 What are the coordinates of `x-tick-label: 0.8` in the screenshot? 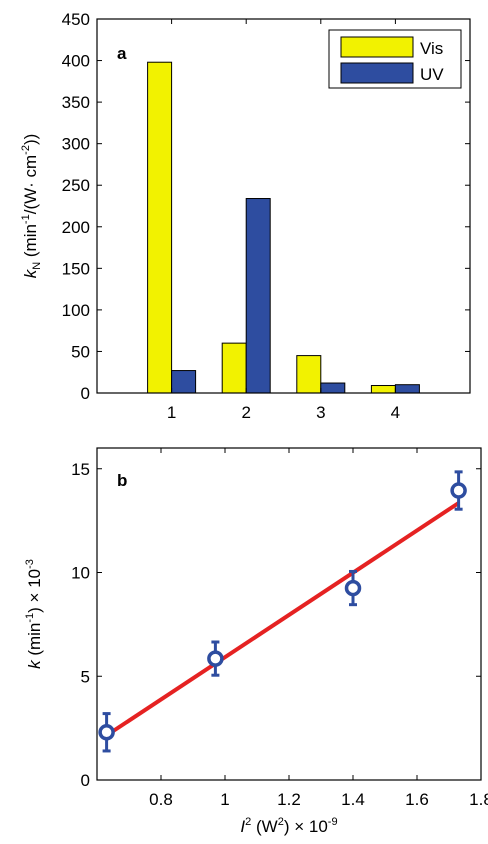 It's located at (161, 799).